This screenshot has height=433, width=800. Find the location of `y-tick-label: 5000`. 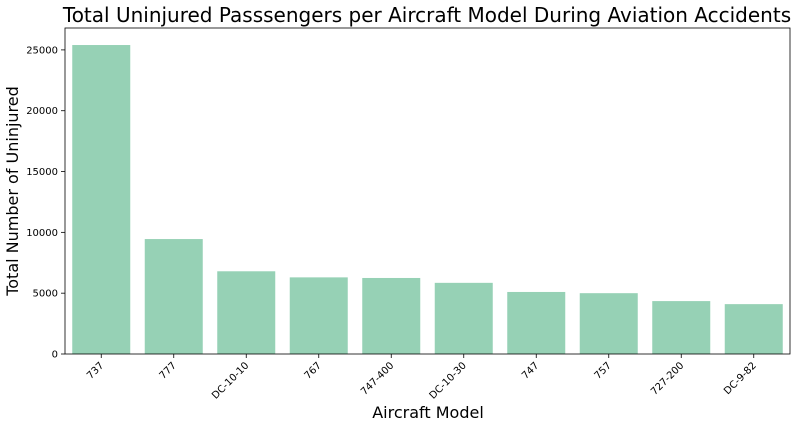

y-tick-label: 5000 is located at coordinates (45, 294).